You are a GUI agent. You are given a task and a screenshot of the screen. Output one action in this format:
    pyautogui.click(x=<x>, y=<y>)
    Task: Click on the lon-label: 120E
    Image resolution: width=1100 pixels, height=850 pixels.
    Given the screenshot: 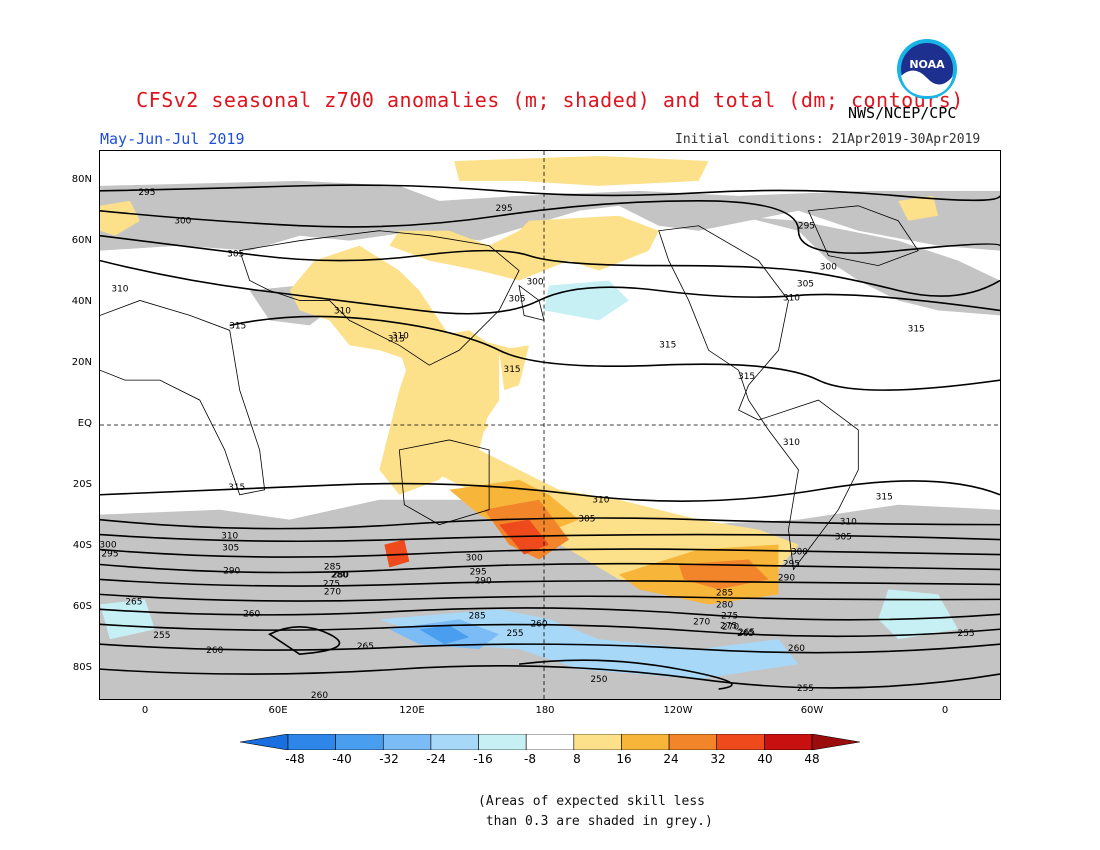 What is the action you would take?
    pyautogui.click(x=412, y=710)
    